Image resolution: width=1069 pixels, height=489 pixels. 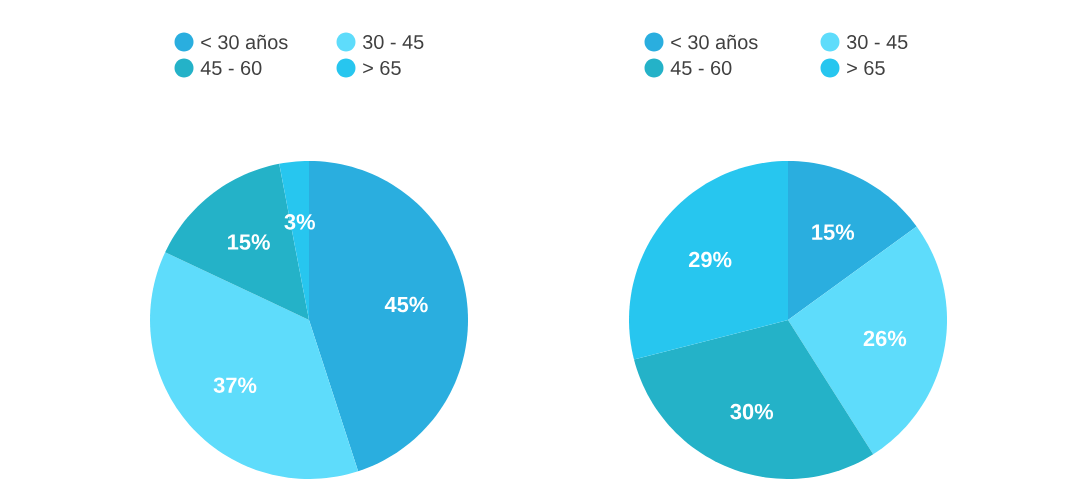 I want to click on data-label: 26%, so click(x=885, y=338).